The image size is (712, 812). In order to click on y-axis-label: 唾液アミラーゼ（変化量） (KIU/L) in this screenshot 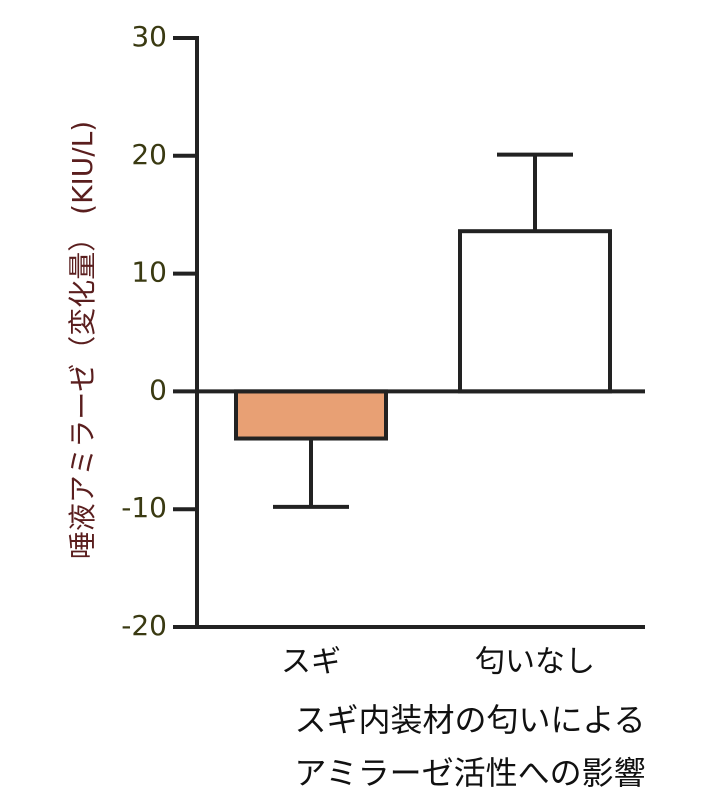, I will do `click(82, 340)`.